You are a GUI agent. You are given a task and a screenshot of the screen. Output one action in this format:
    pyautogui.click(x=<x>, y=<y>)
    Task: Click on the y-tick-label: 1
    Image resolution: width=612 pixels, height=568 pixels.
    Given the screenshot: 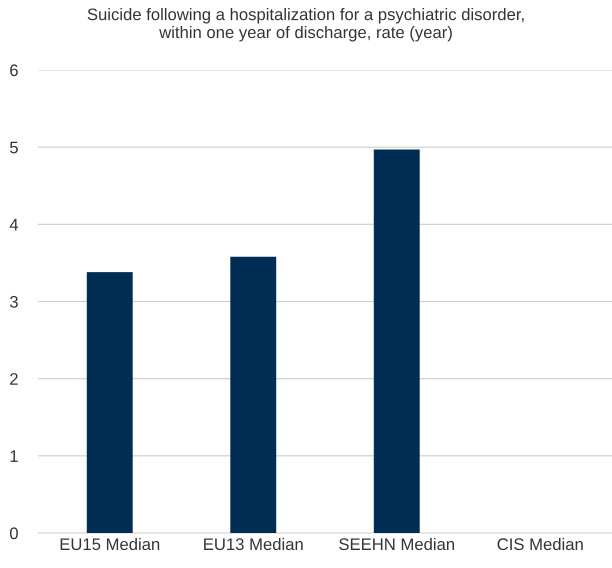 What is the action you would take?
    pyautogui.click(x=14, y=456)
    